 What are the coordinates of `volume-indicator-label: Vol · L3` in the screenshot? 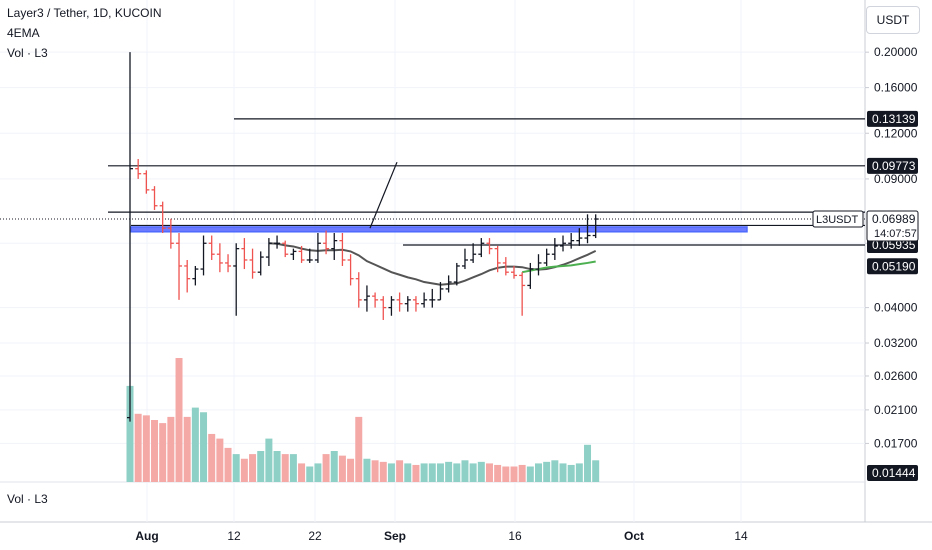 It's located at (27, 53).